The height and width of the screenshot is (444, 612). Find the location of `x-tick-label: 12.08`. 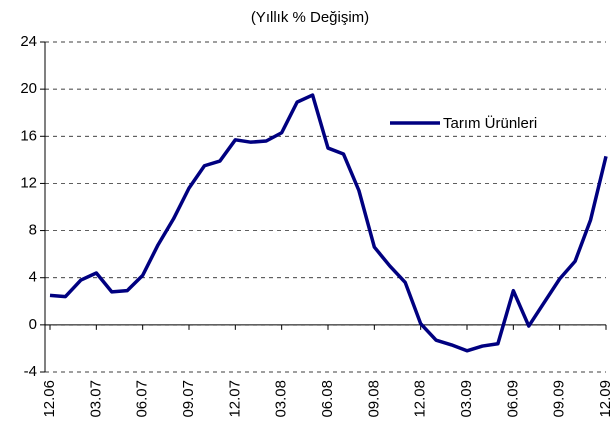

x-tick-label: 12.08 is located at coordinates (420, 399).